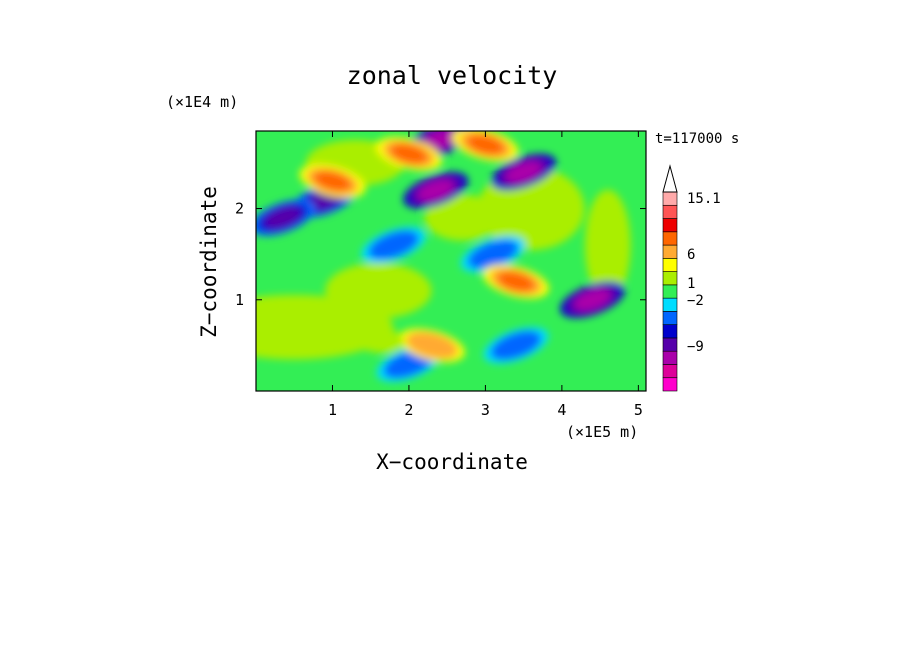  What do you see at coordinates (602, 432) in the screenshot?
I see `x-unit-label: (×1E5 m)` at bounding box center [602, 432].